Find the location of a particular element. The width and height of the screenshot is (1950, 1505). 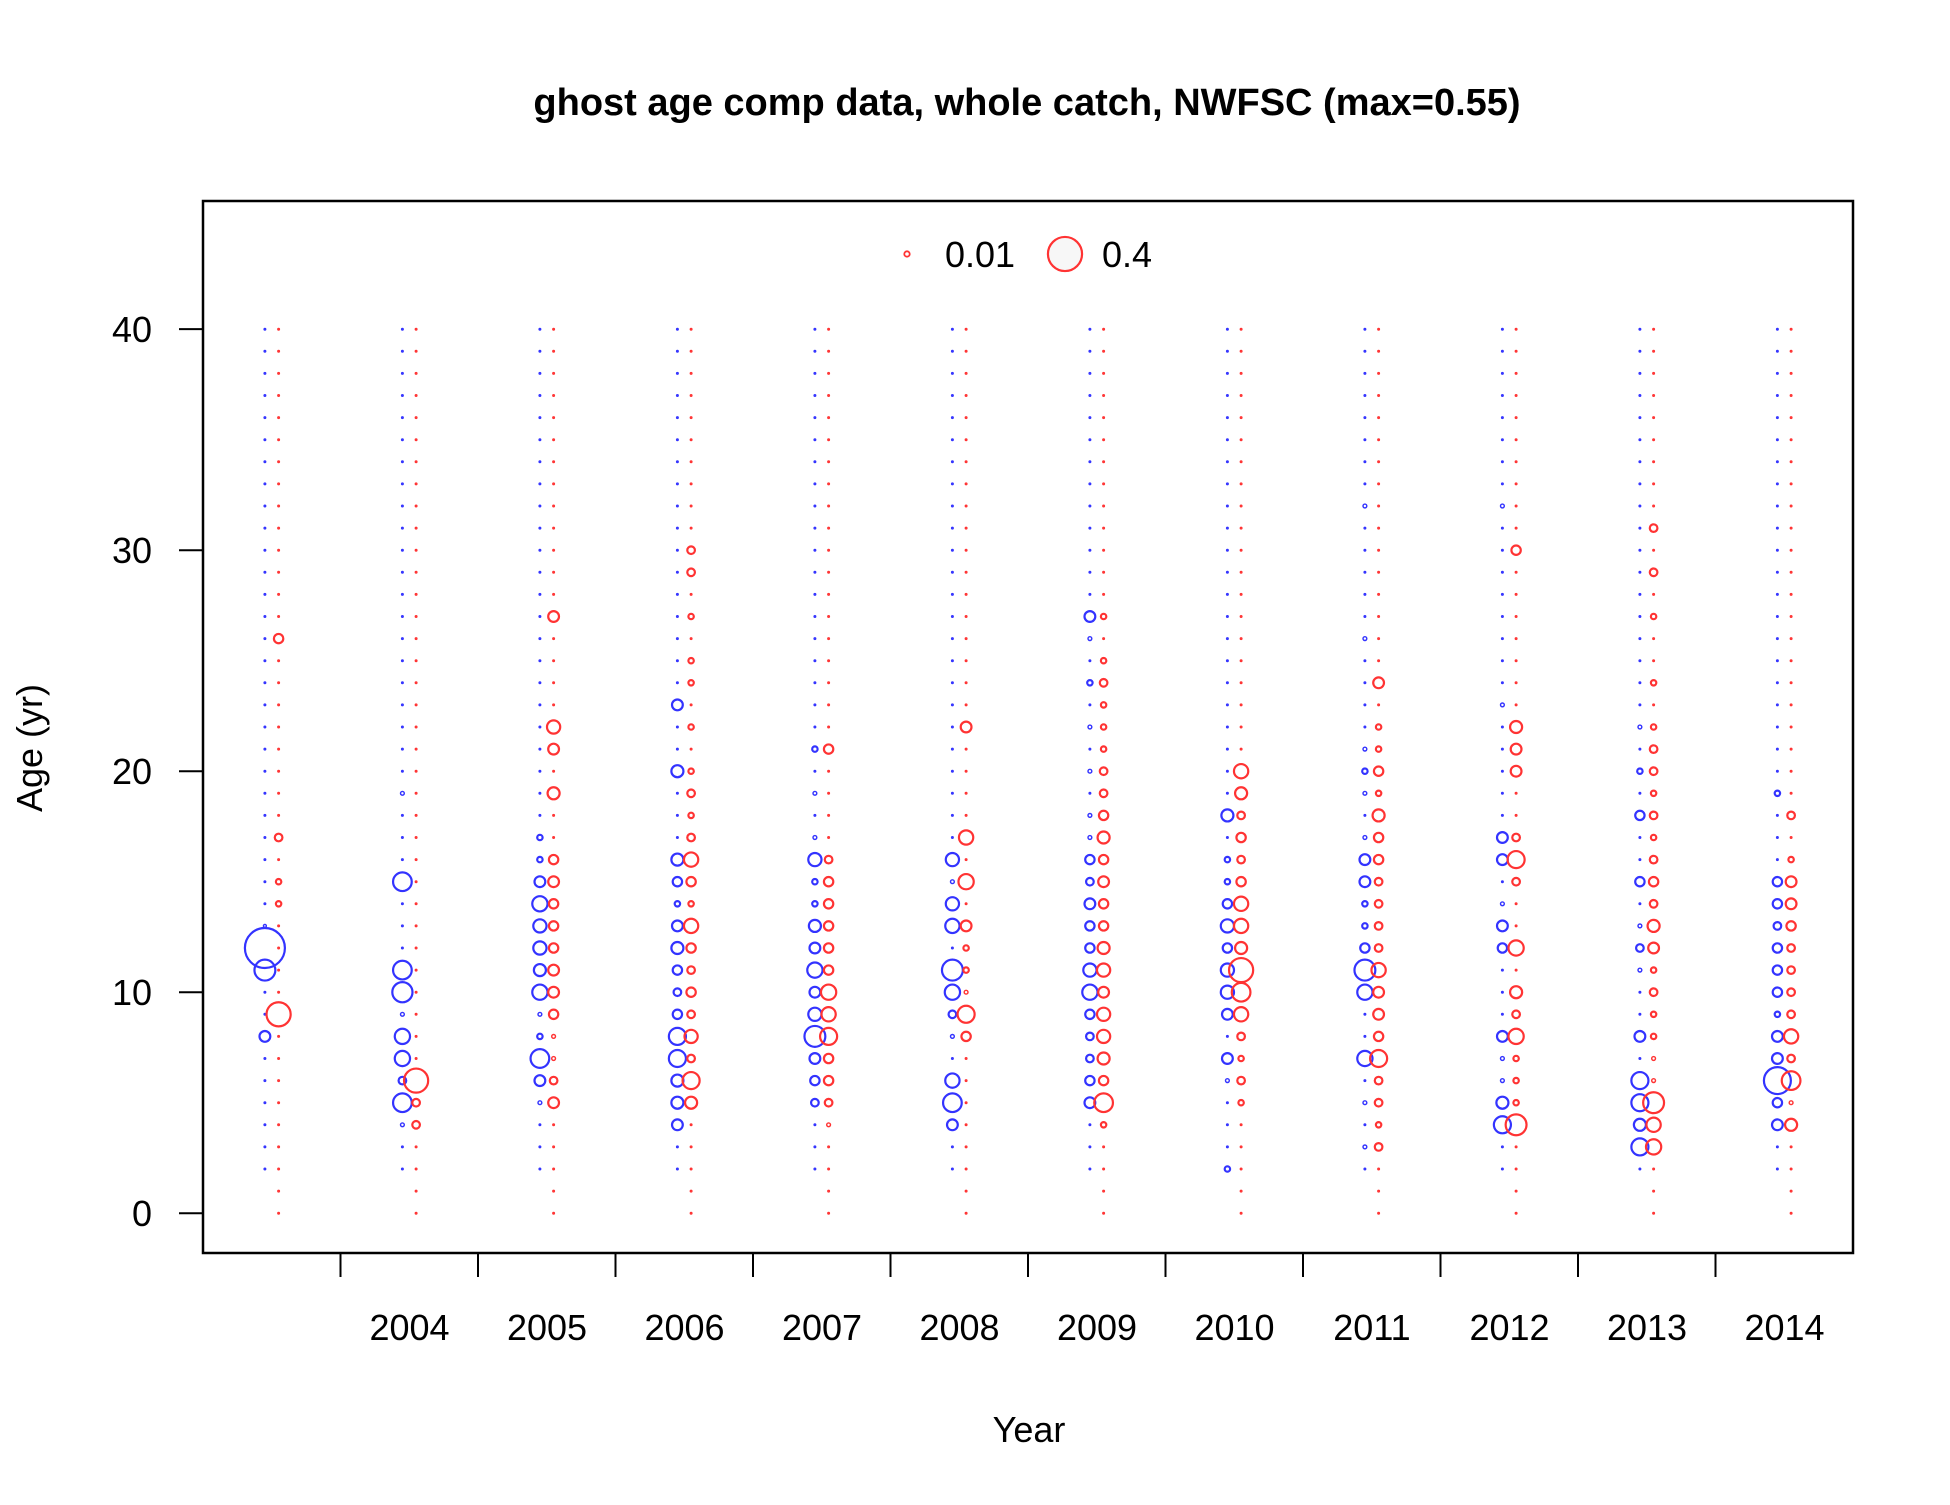

x-axis-title: Year is located at coordinates (1029, 1429).